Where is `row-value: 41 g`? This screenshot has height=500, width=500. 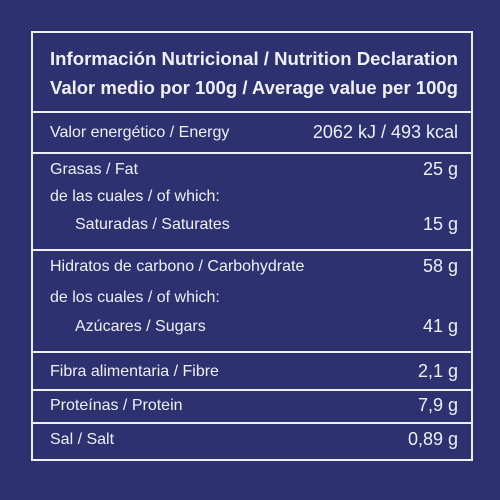 row-value: 41 g is located at coordinates (440, 326).